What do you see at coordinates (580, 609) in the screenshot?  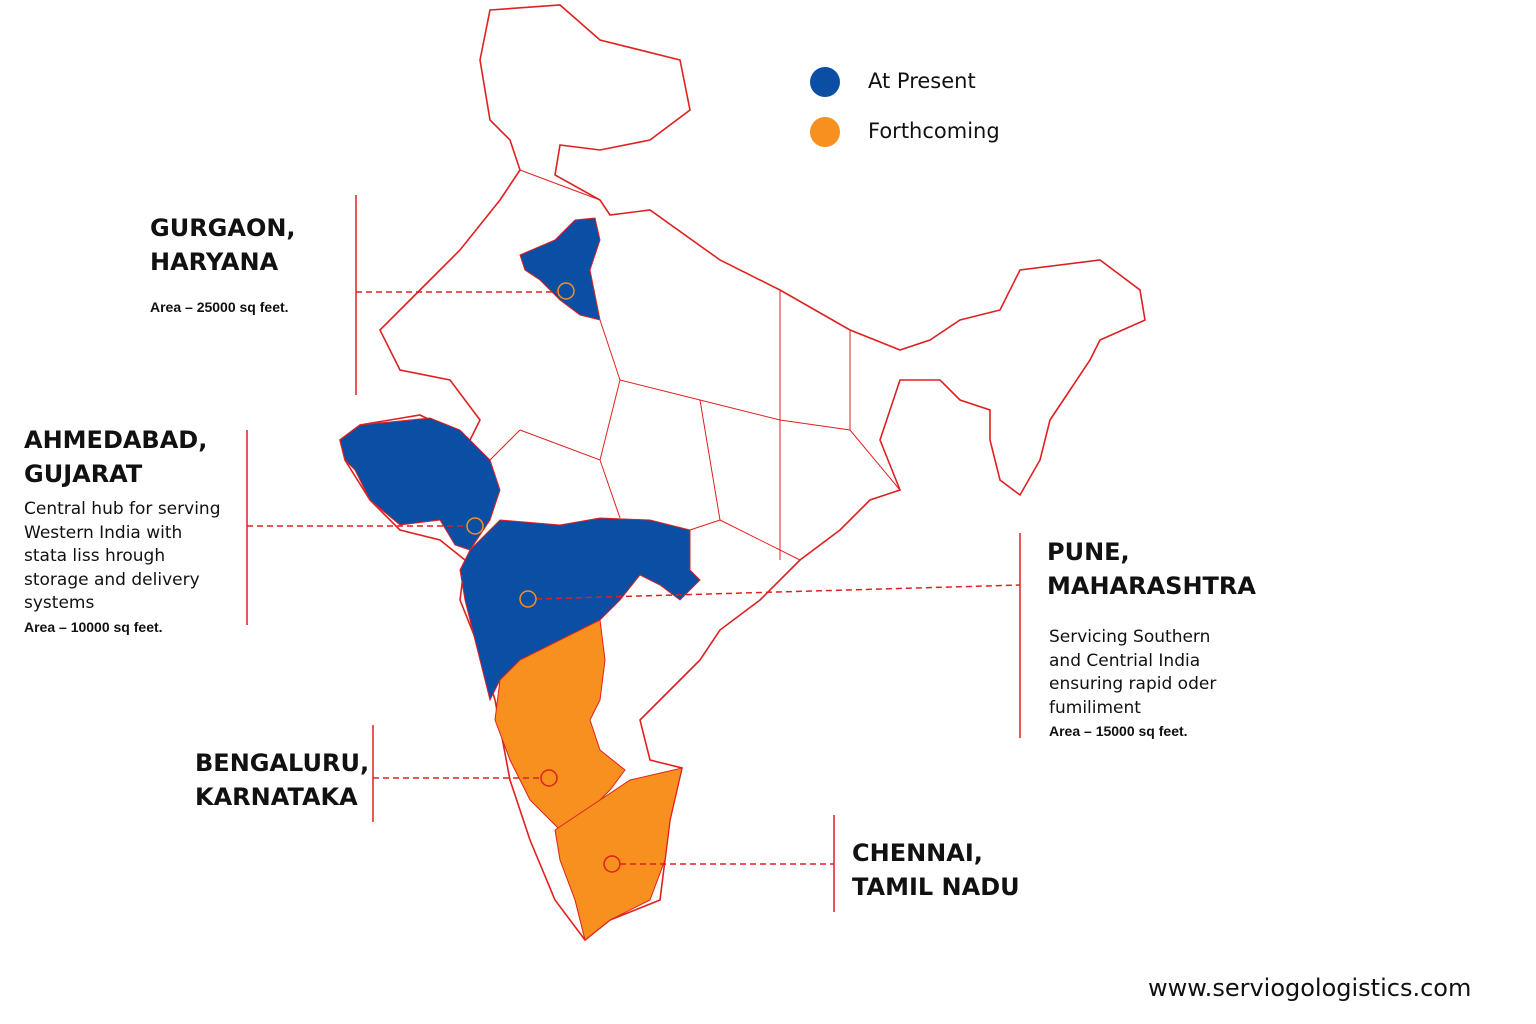 I see `state-maharashtra` at bounding box center [580, 609].